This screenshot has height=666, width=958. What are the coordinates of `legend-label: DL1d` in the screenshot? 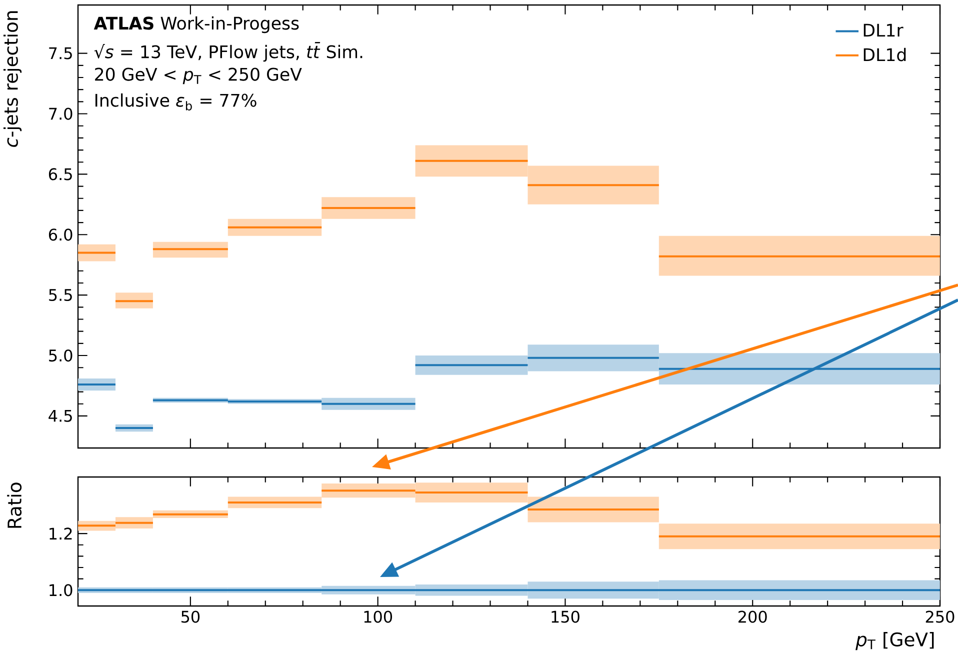 It's located at (885, 55).